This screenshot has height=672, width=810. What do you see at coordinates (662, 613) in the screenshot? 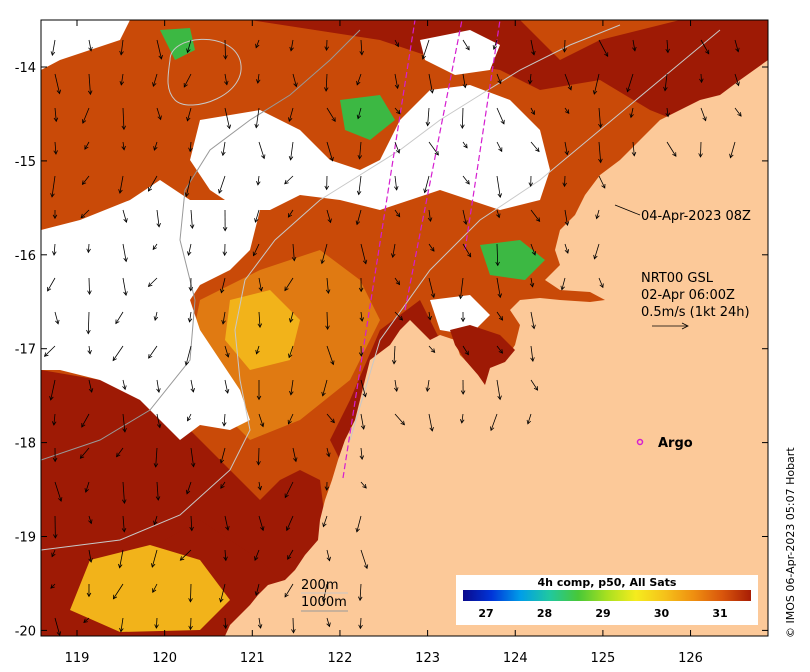
I see `colorbar-tick-label: 30` at bounding box center [662, 613].